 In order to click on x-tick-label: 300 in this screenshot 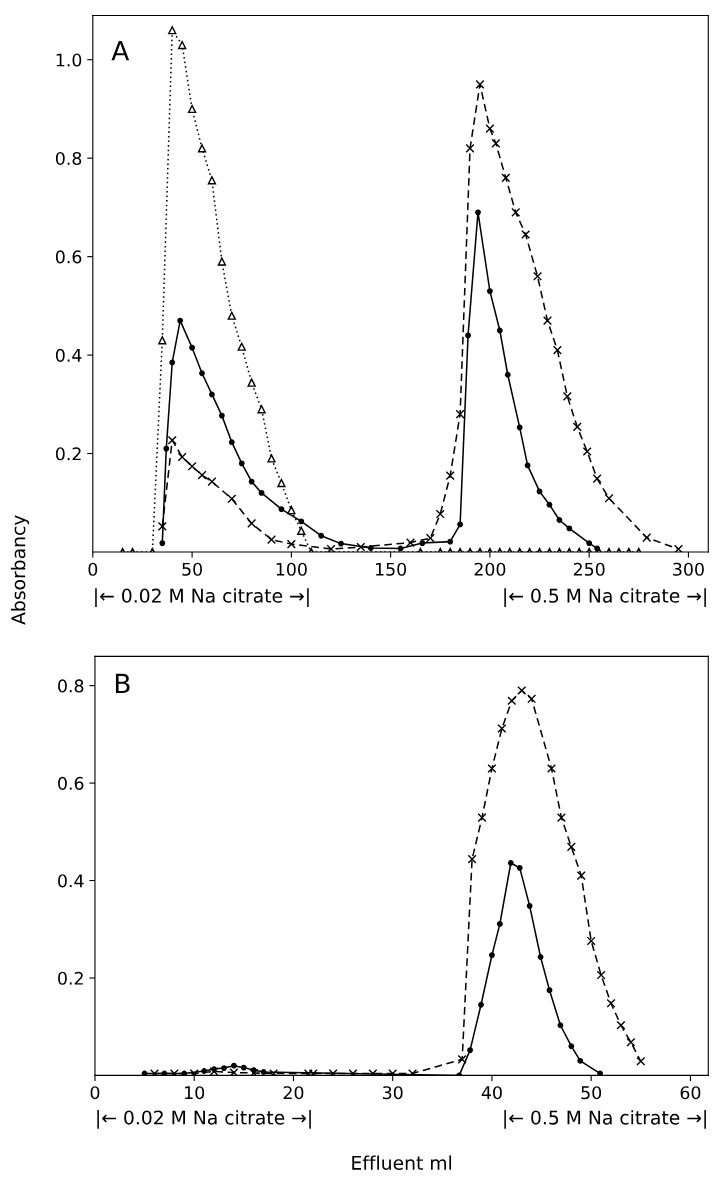, I will do `click(688, 569)`.